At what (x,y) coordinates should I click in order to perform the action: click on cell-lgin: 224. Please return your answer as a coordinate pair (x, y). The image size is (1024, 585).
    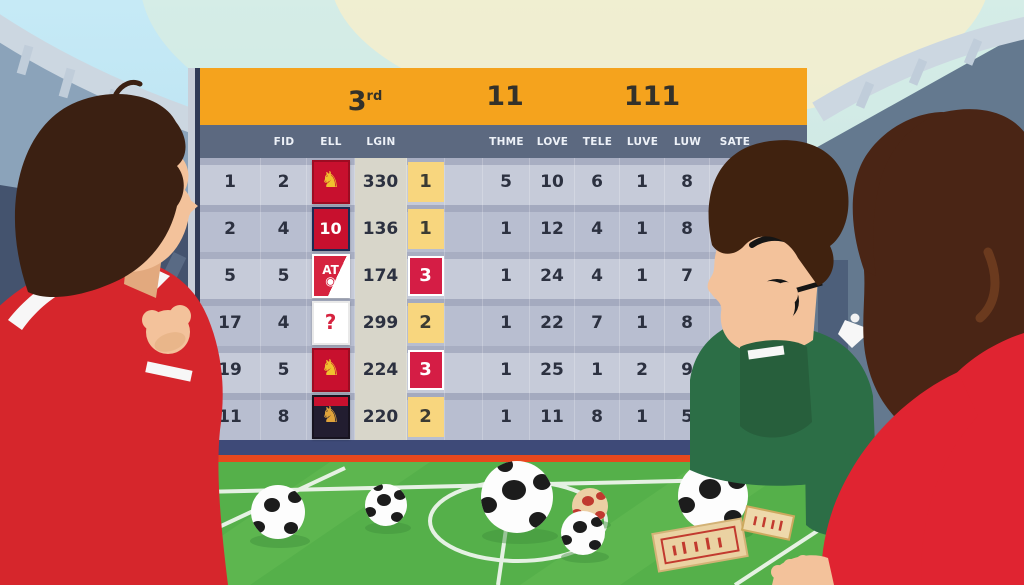
    Looking at the image, I should click on (381, 369).